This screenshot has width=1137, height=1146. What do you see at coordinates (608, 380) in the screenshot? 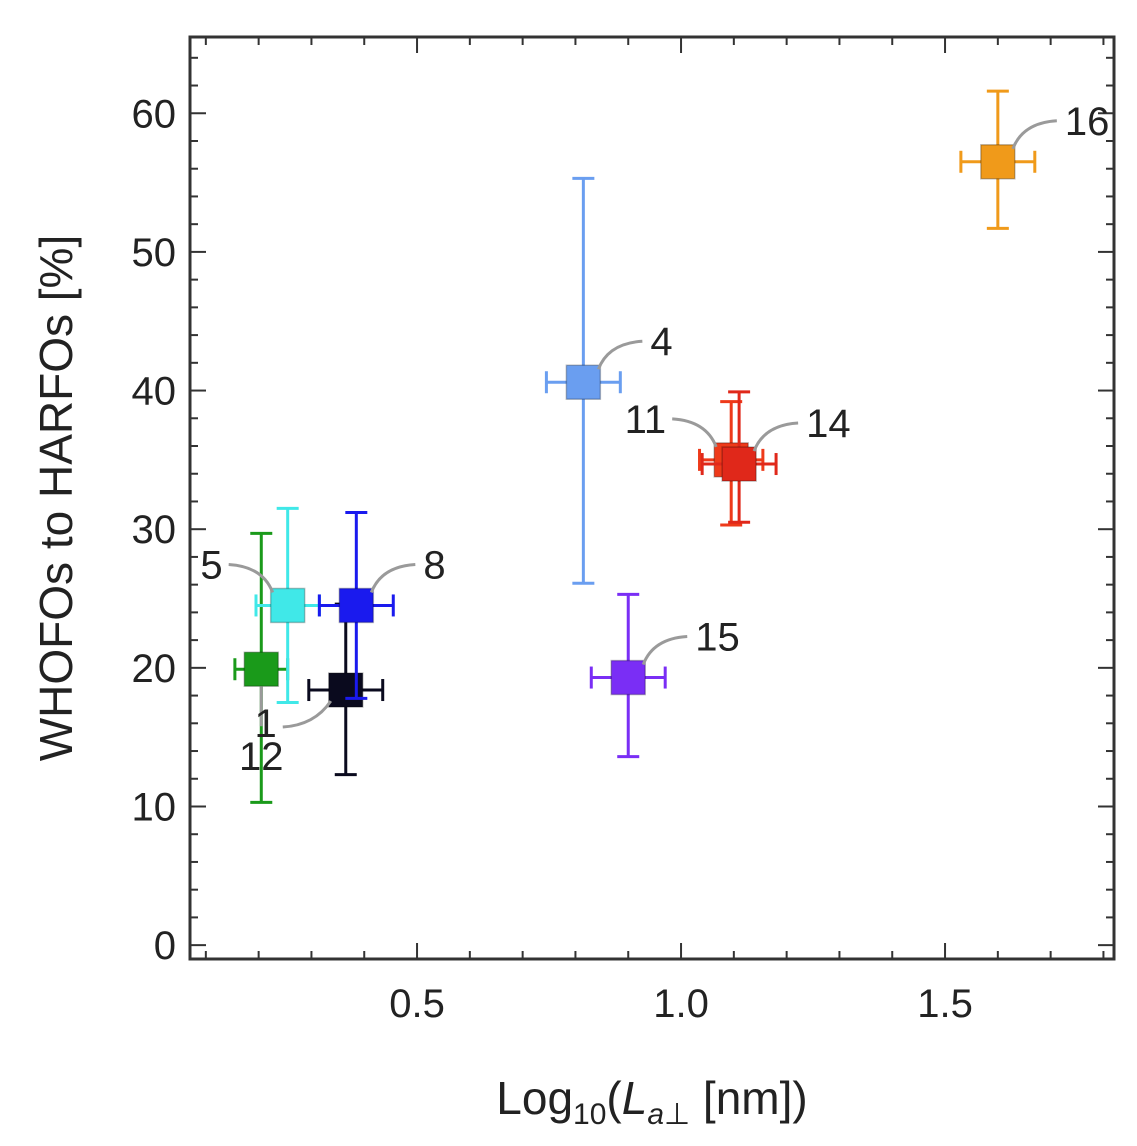
I see `data-point: 4` at bounding box center [608, 380].